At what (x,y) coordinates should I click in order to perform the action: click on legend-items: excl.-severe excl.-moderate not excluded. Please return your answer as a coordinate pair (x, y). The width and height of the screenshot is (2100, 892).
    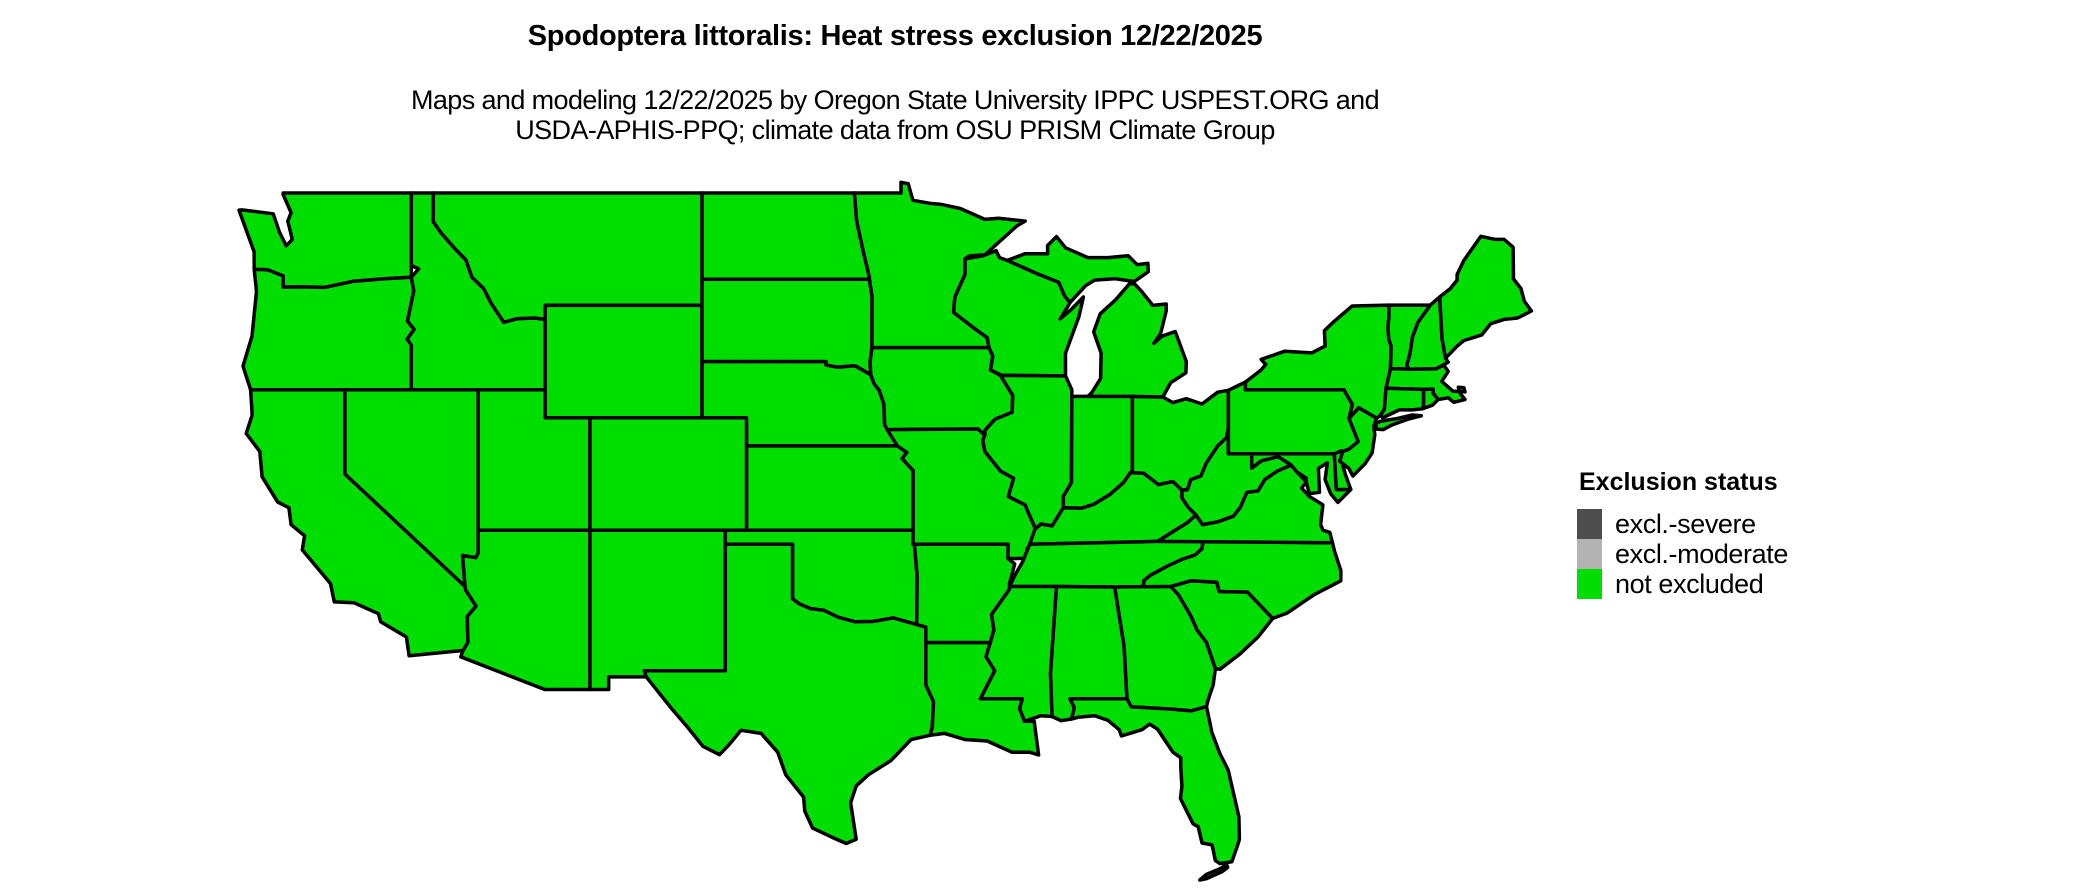
    Looking at the image, I should click on (1682, 554).